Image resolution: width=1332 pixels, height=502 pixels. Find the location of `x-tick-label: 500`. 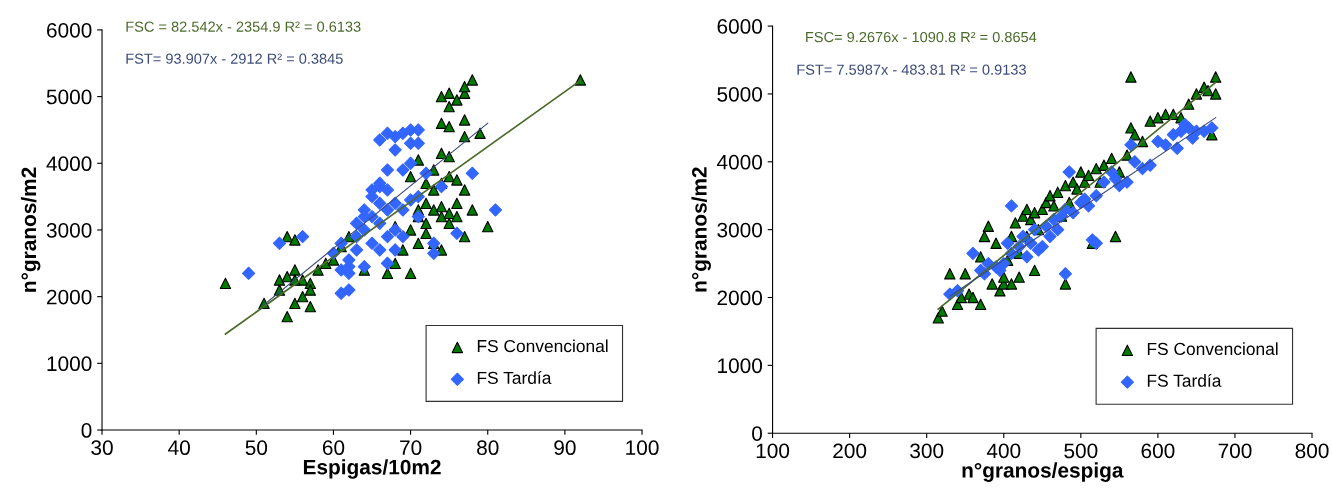

x-tick-label: 500 is located at coordinates (1081, 451).